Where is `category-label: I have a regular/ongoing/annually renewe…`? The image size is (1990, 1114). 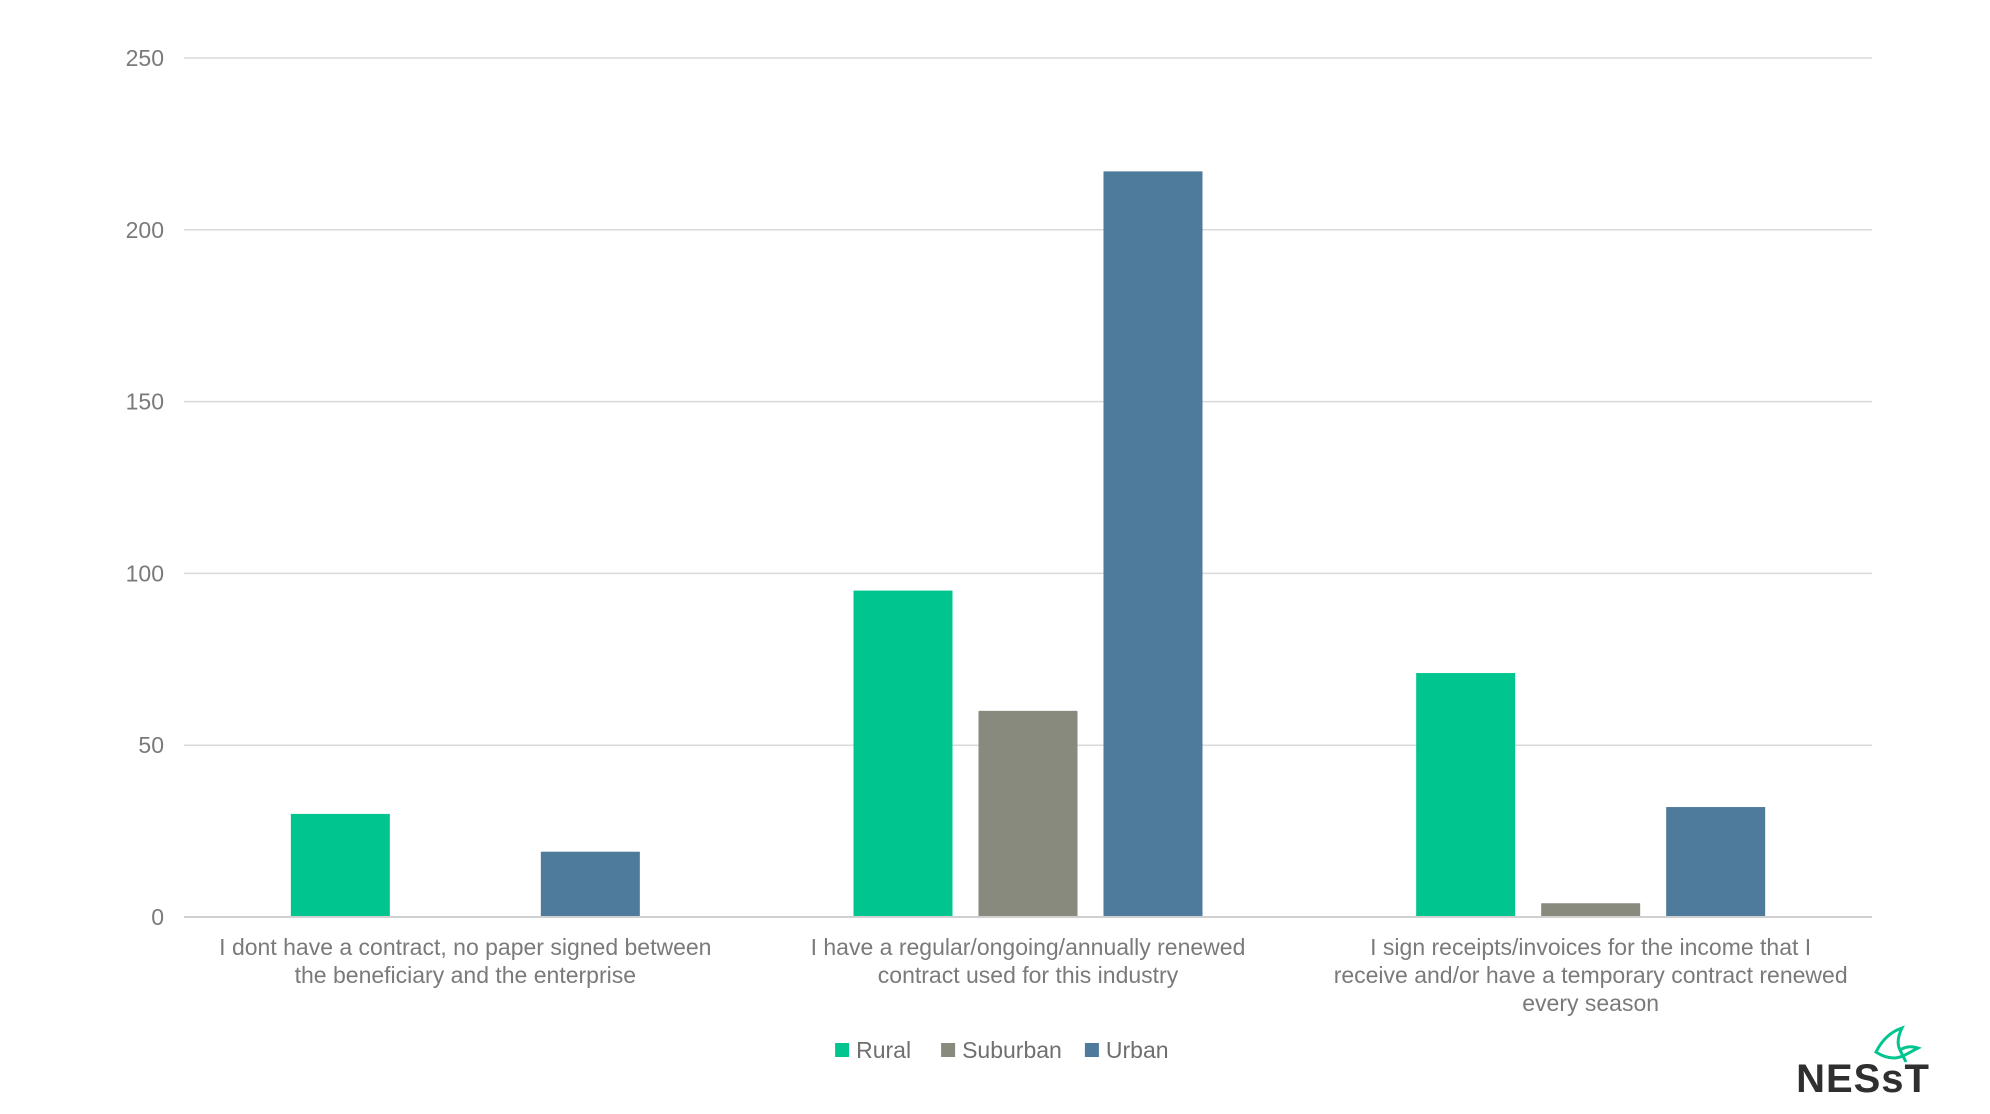 category-label: I have a regular/ongoing/annually renewe… is located at coordinates (1028, 961).